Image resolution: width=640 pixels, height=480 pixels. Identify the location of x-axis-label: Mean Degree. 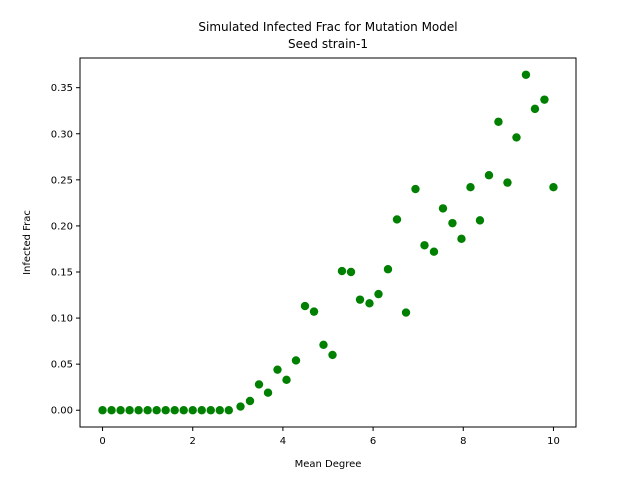
(328, 464).